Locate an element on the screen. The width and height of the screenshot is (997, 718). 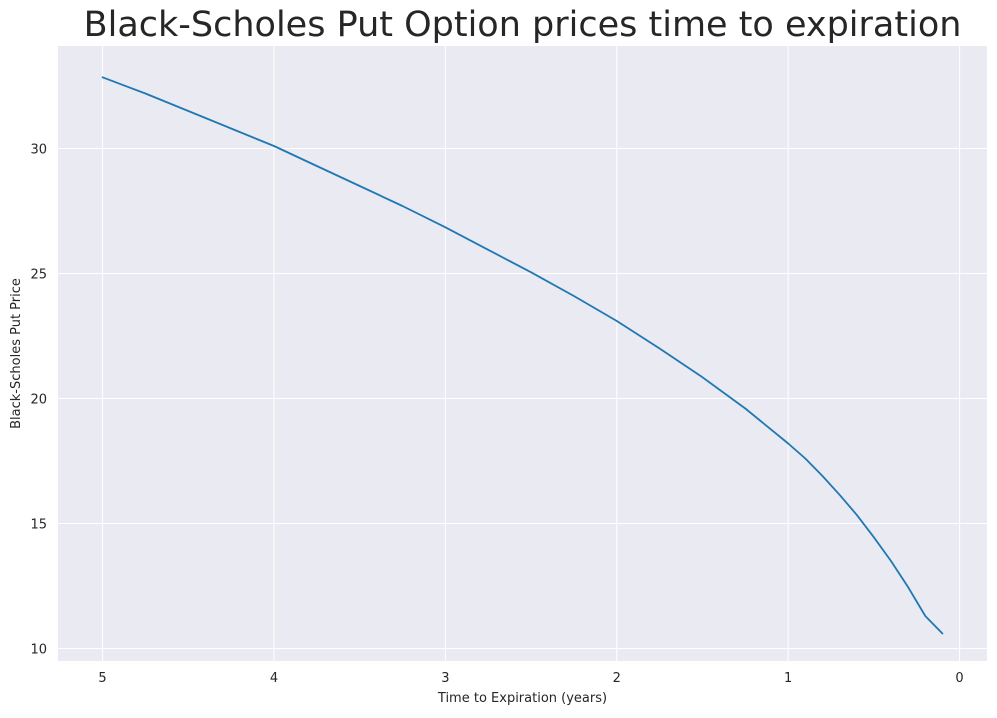
x-tick-label: 0 is located at coordinates (959, 678).